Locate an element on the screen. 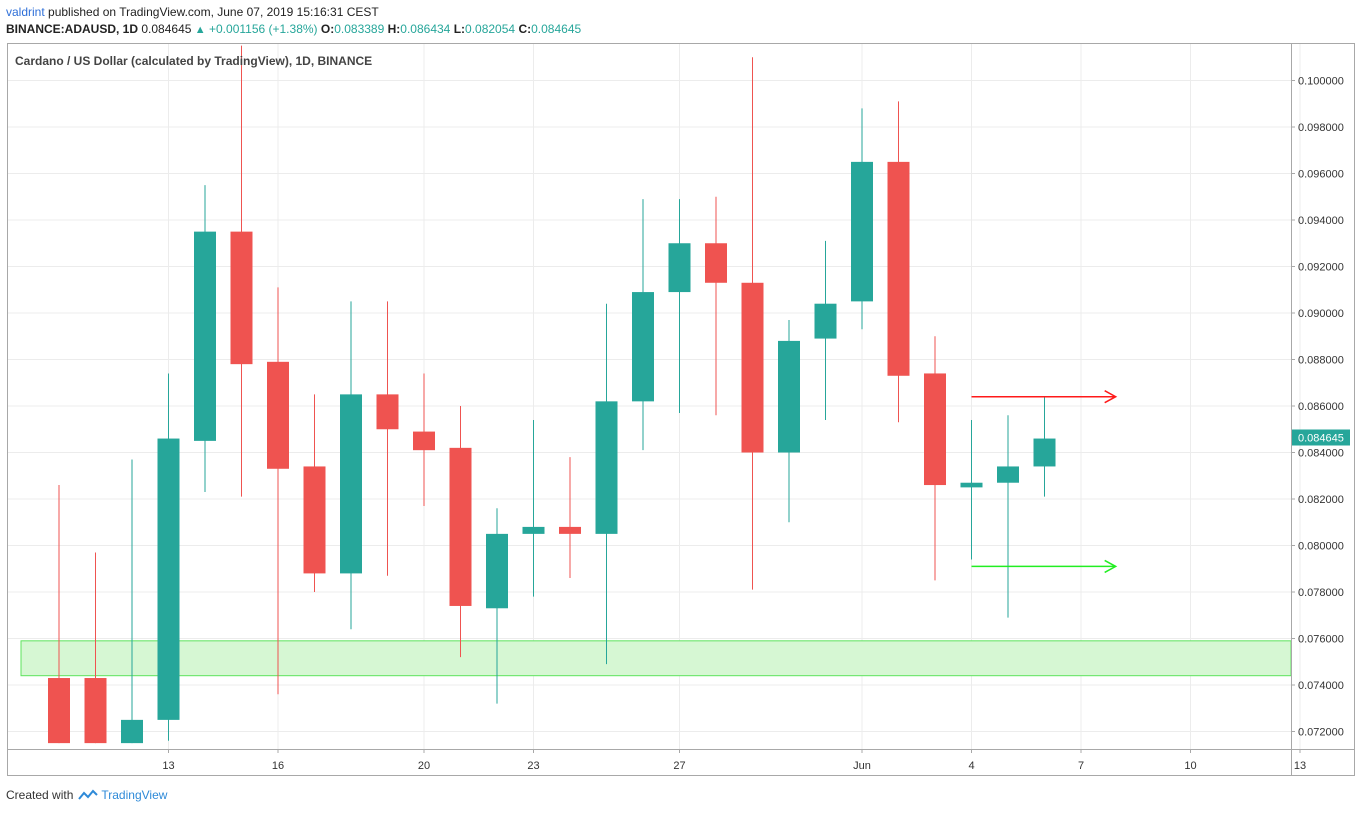  symbol-label: BINANCE:ADAUSD, 1D is located at coordinates (72, 29).